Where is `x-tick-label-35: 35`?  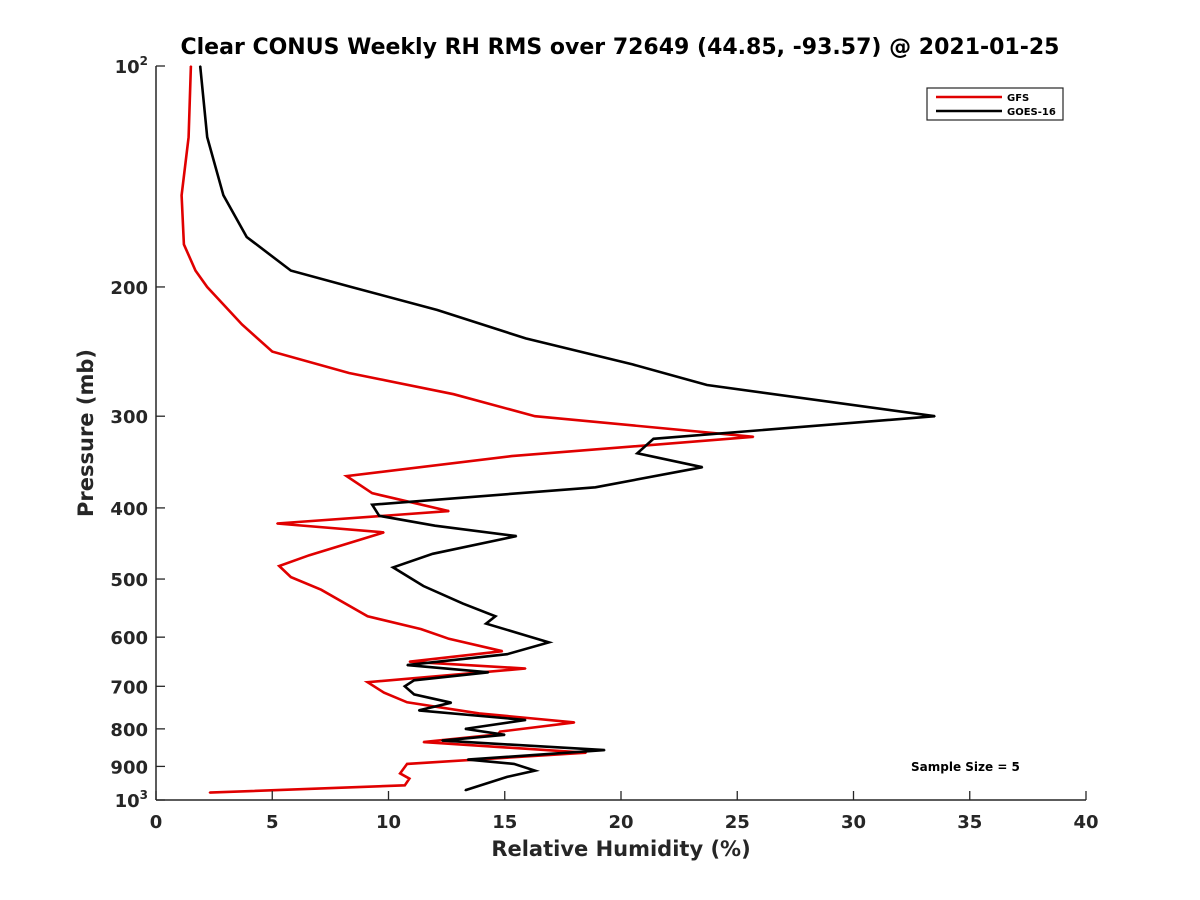 x-tick-label-35: 35 is located at coordinates (969, 822).